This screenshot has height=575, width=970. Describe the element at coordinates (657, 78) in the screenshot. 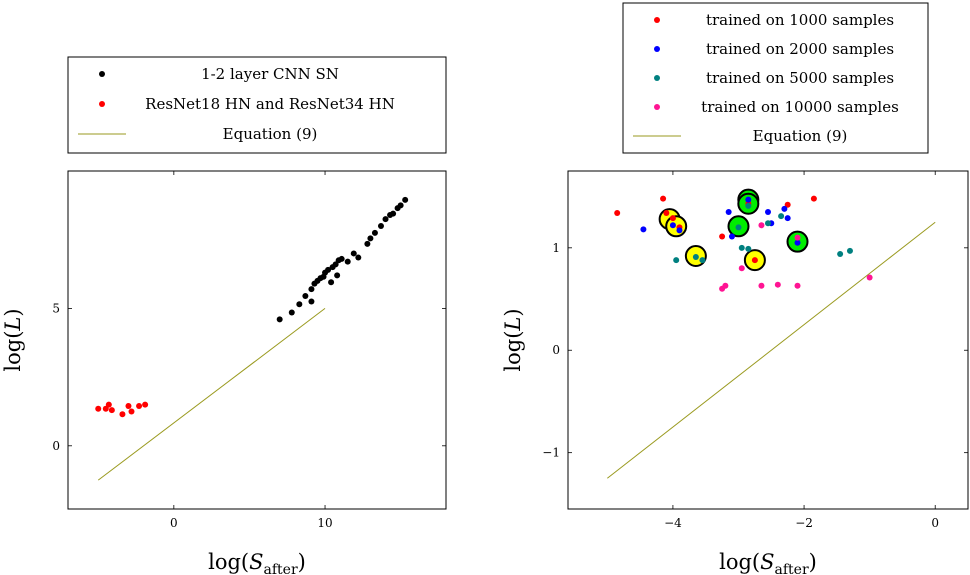

I see `legend-marker-trained-on-5000-samples` at that location.